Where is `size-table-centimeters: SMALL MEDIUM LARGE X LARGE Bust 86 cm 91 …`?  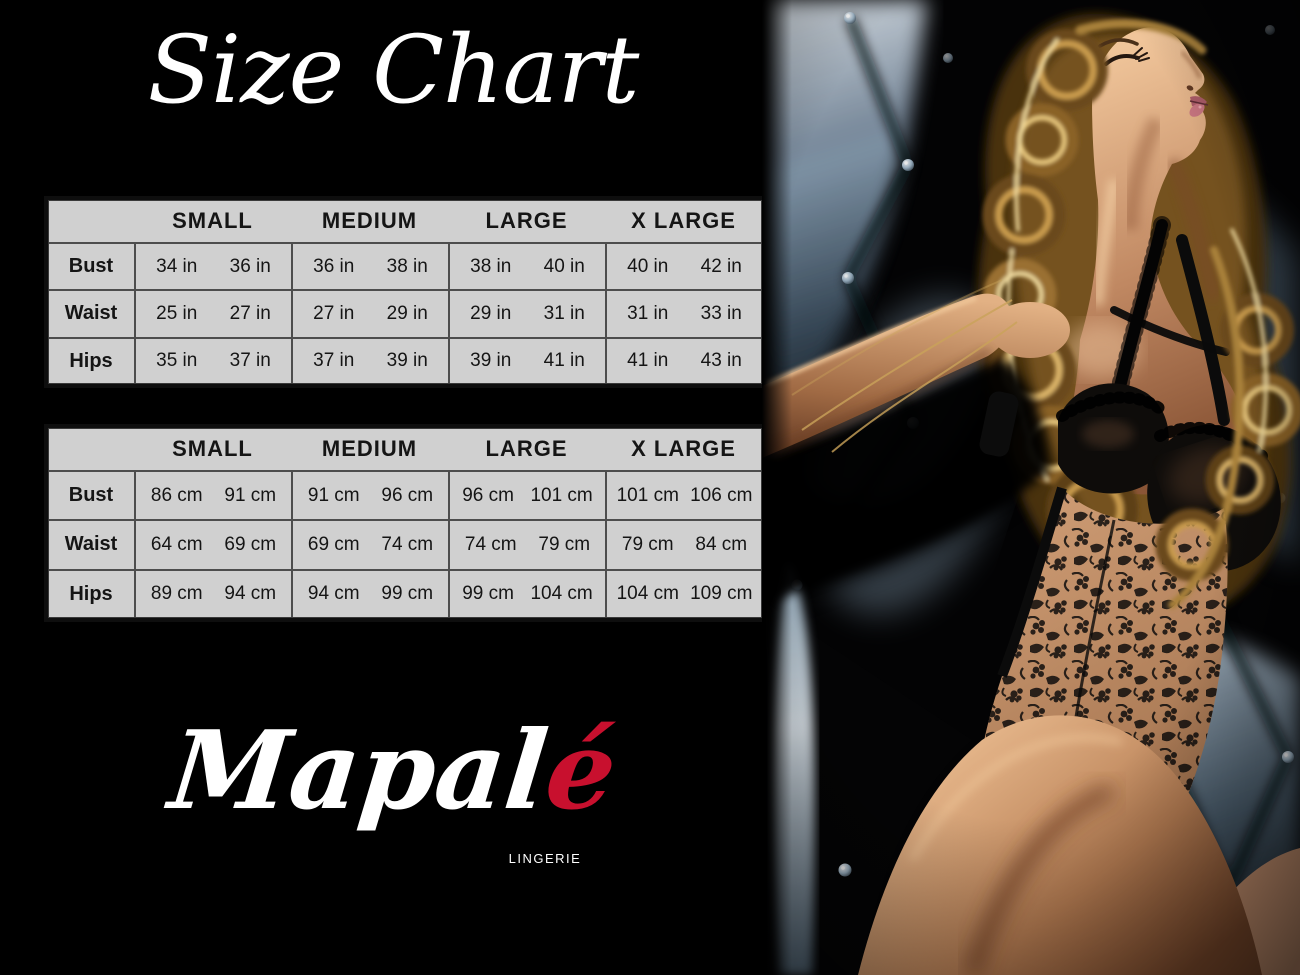 size-table-centimeters: SMALL MEDIUM LARGE X LARGE Bust 86 cm 91 … is located at coordinates (405, 523).